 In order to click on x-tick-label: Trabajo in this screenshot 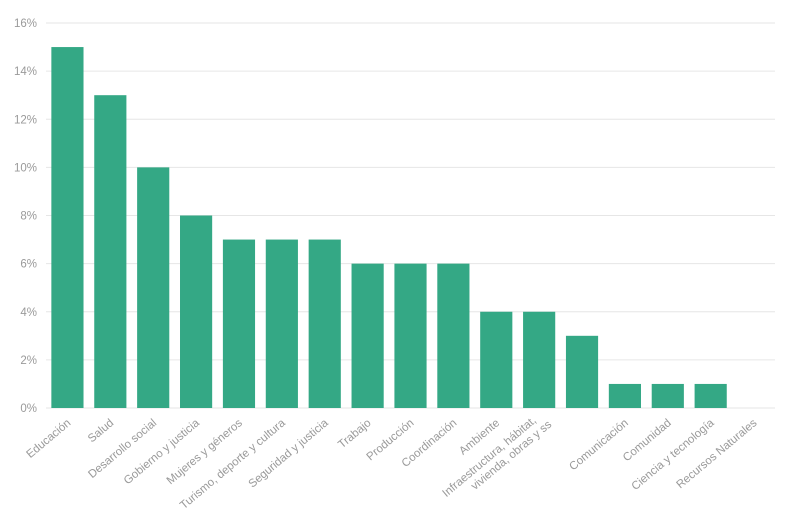, I will do `click(354, 434)`.